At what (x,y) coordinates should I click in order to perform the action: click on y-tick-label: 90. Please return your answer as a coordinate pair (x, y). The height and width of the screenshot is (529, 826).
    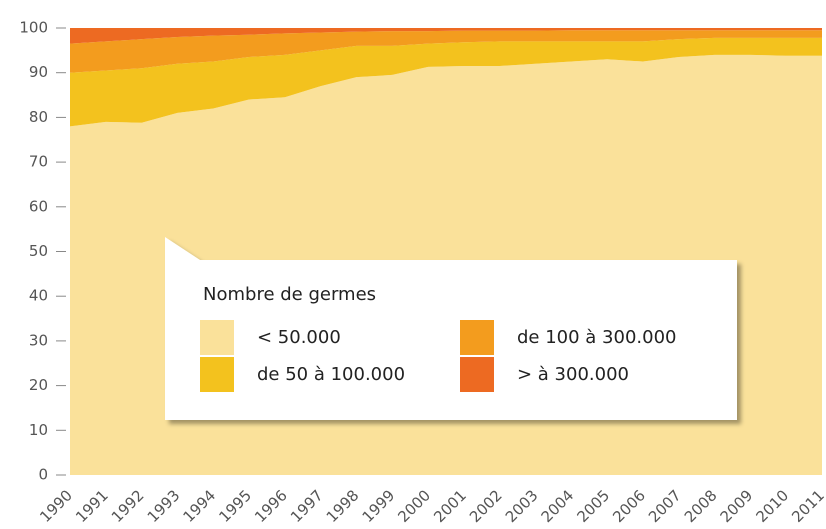
    Looking at the image, I should click on (38, 72).